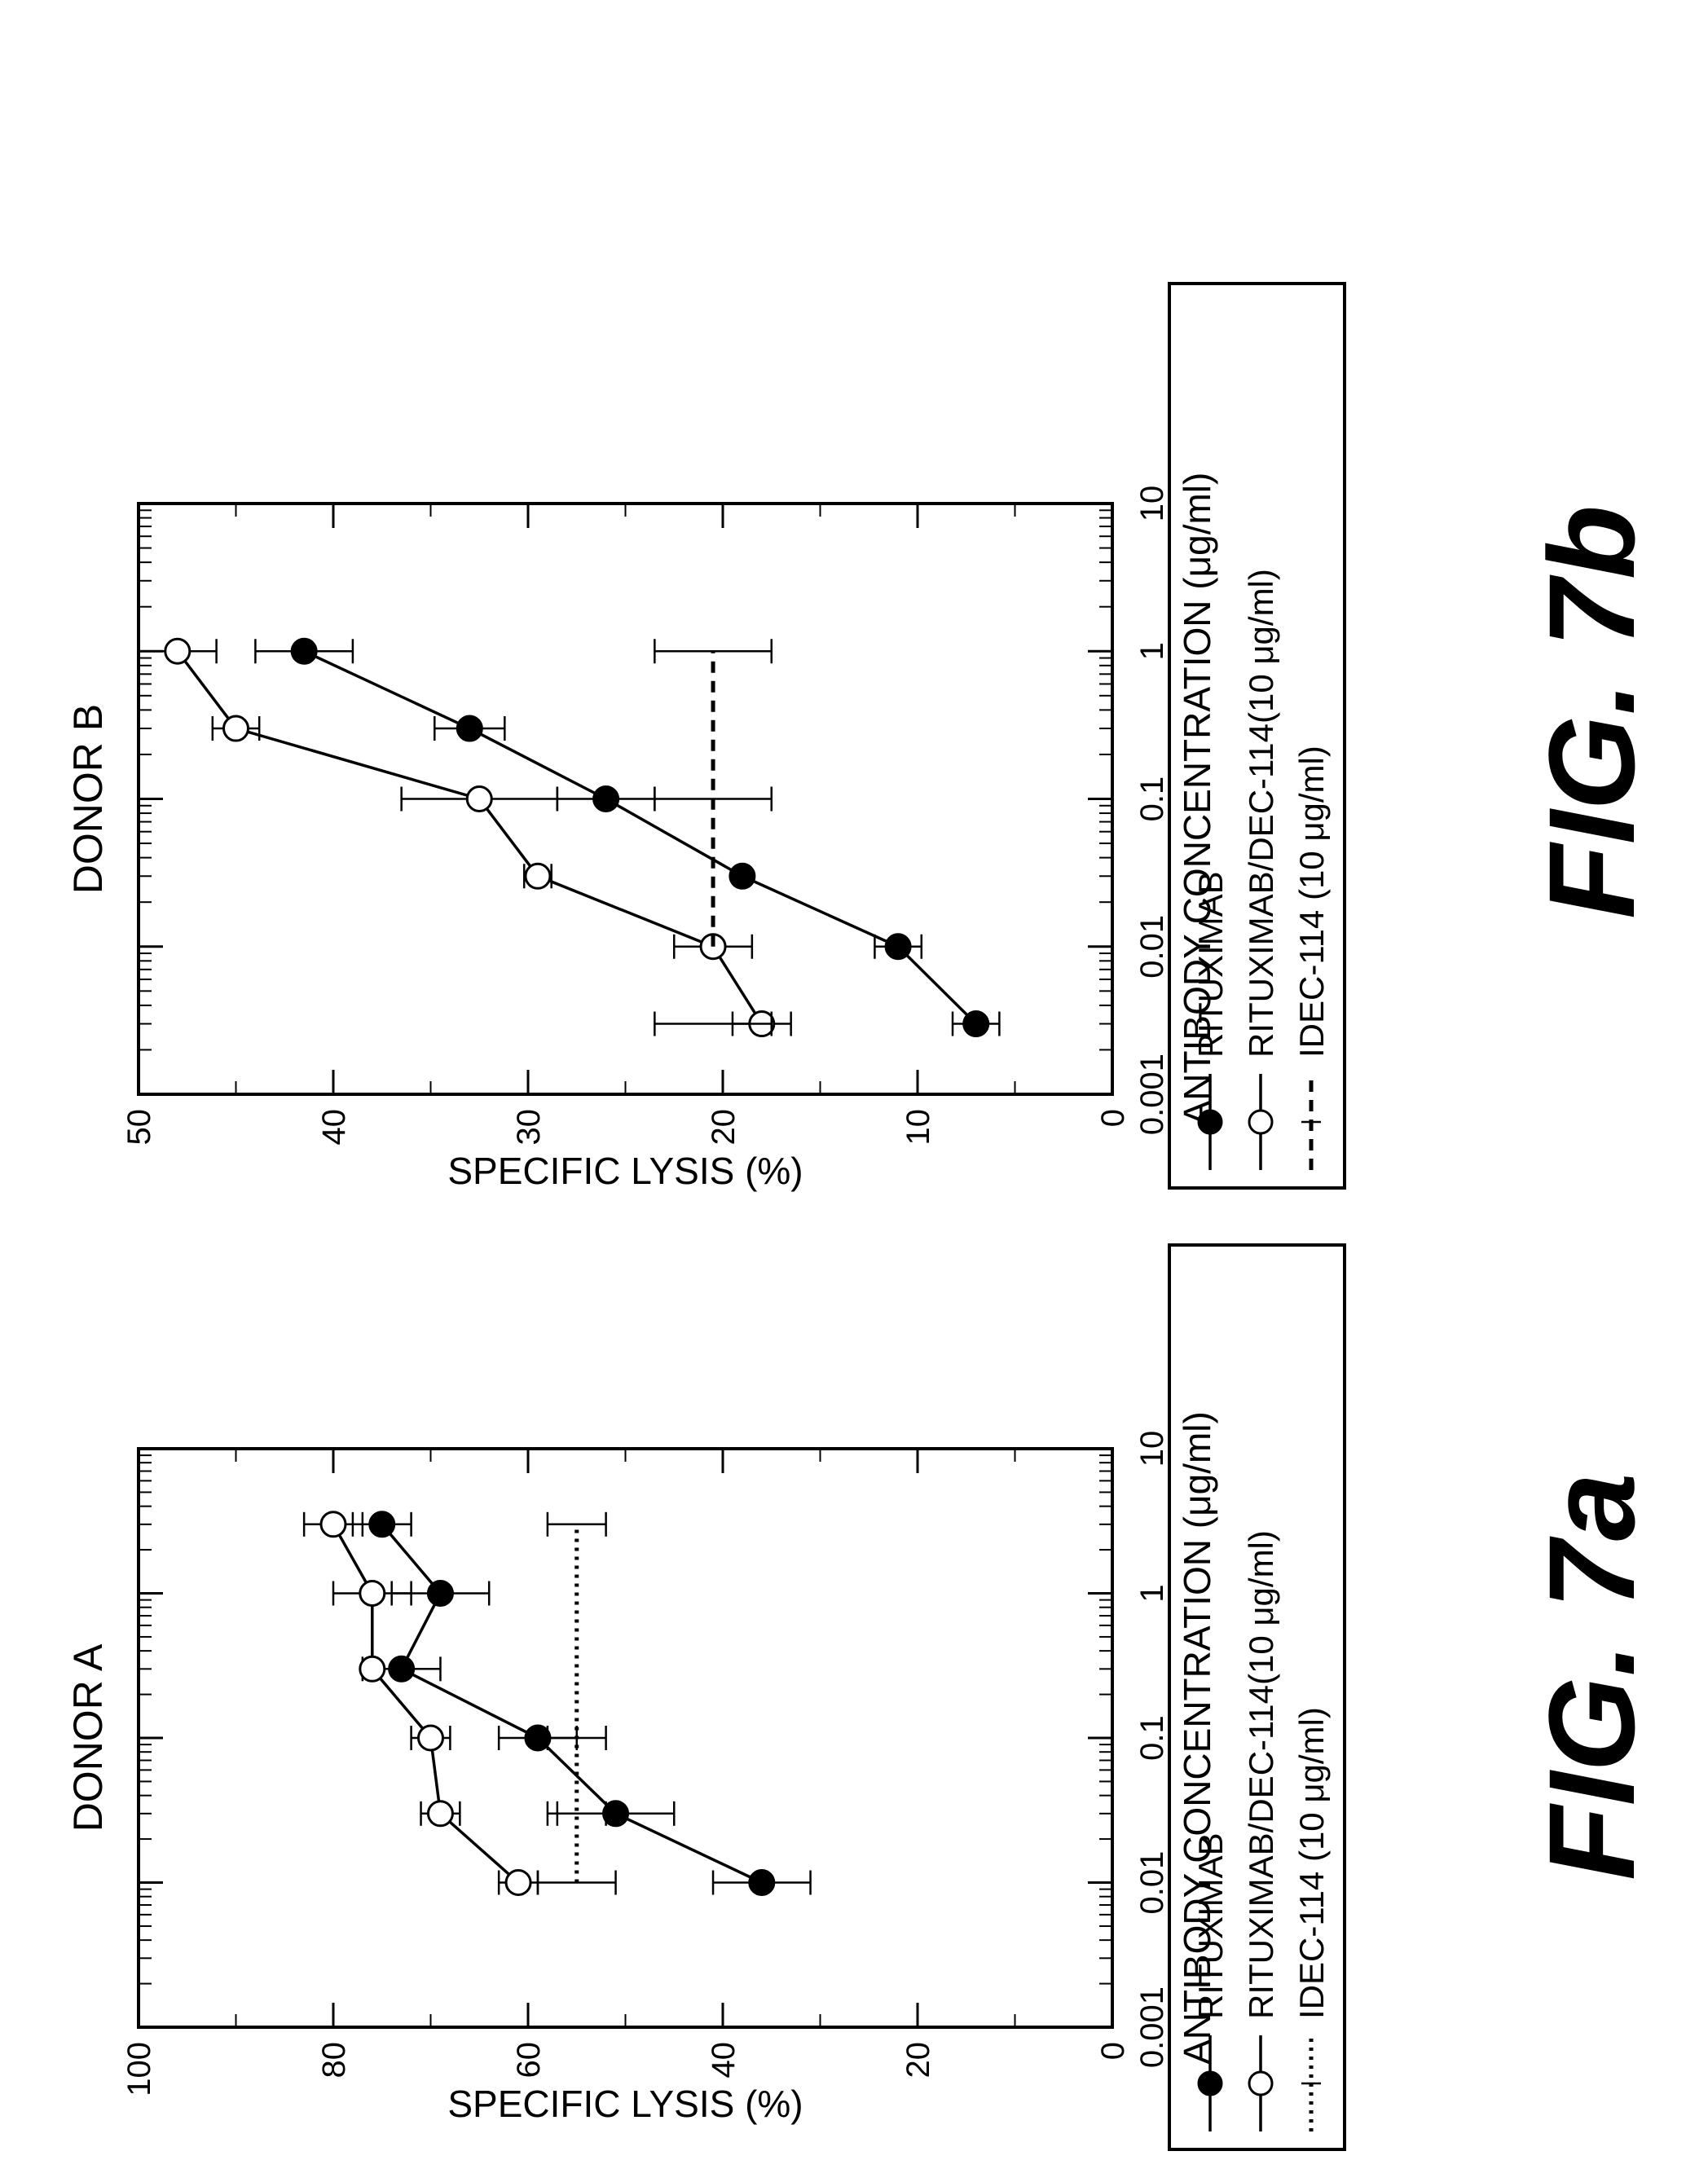 Image resolution: width=1708 pixels, height=2182 pixels. What do you see at coordinates (918, 1127) in the screenshot?
I see `y-tick-label: 10` at bounding box center [918, 1127].